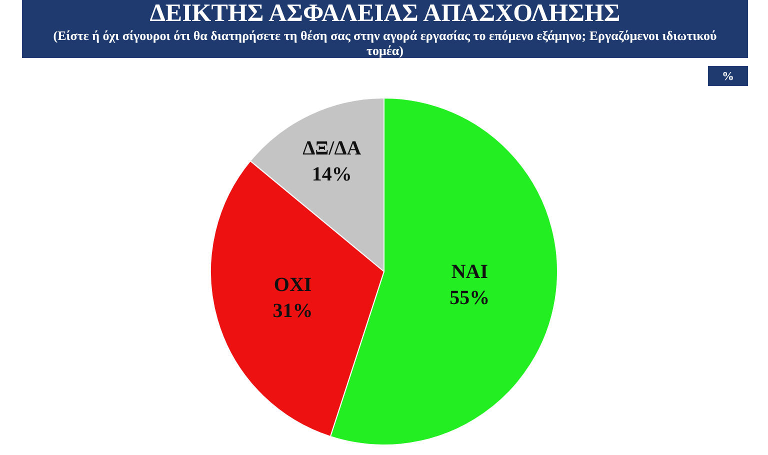 Image resolution: width=768 pixels, height=455 pixels. What do you see at coordinates (470, 298) in the screenshot?
I see `data-label: 55%` at bounding box center [470, 298].